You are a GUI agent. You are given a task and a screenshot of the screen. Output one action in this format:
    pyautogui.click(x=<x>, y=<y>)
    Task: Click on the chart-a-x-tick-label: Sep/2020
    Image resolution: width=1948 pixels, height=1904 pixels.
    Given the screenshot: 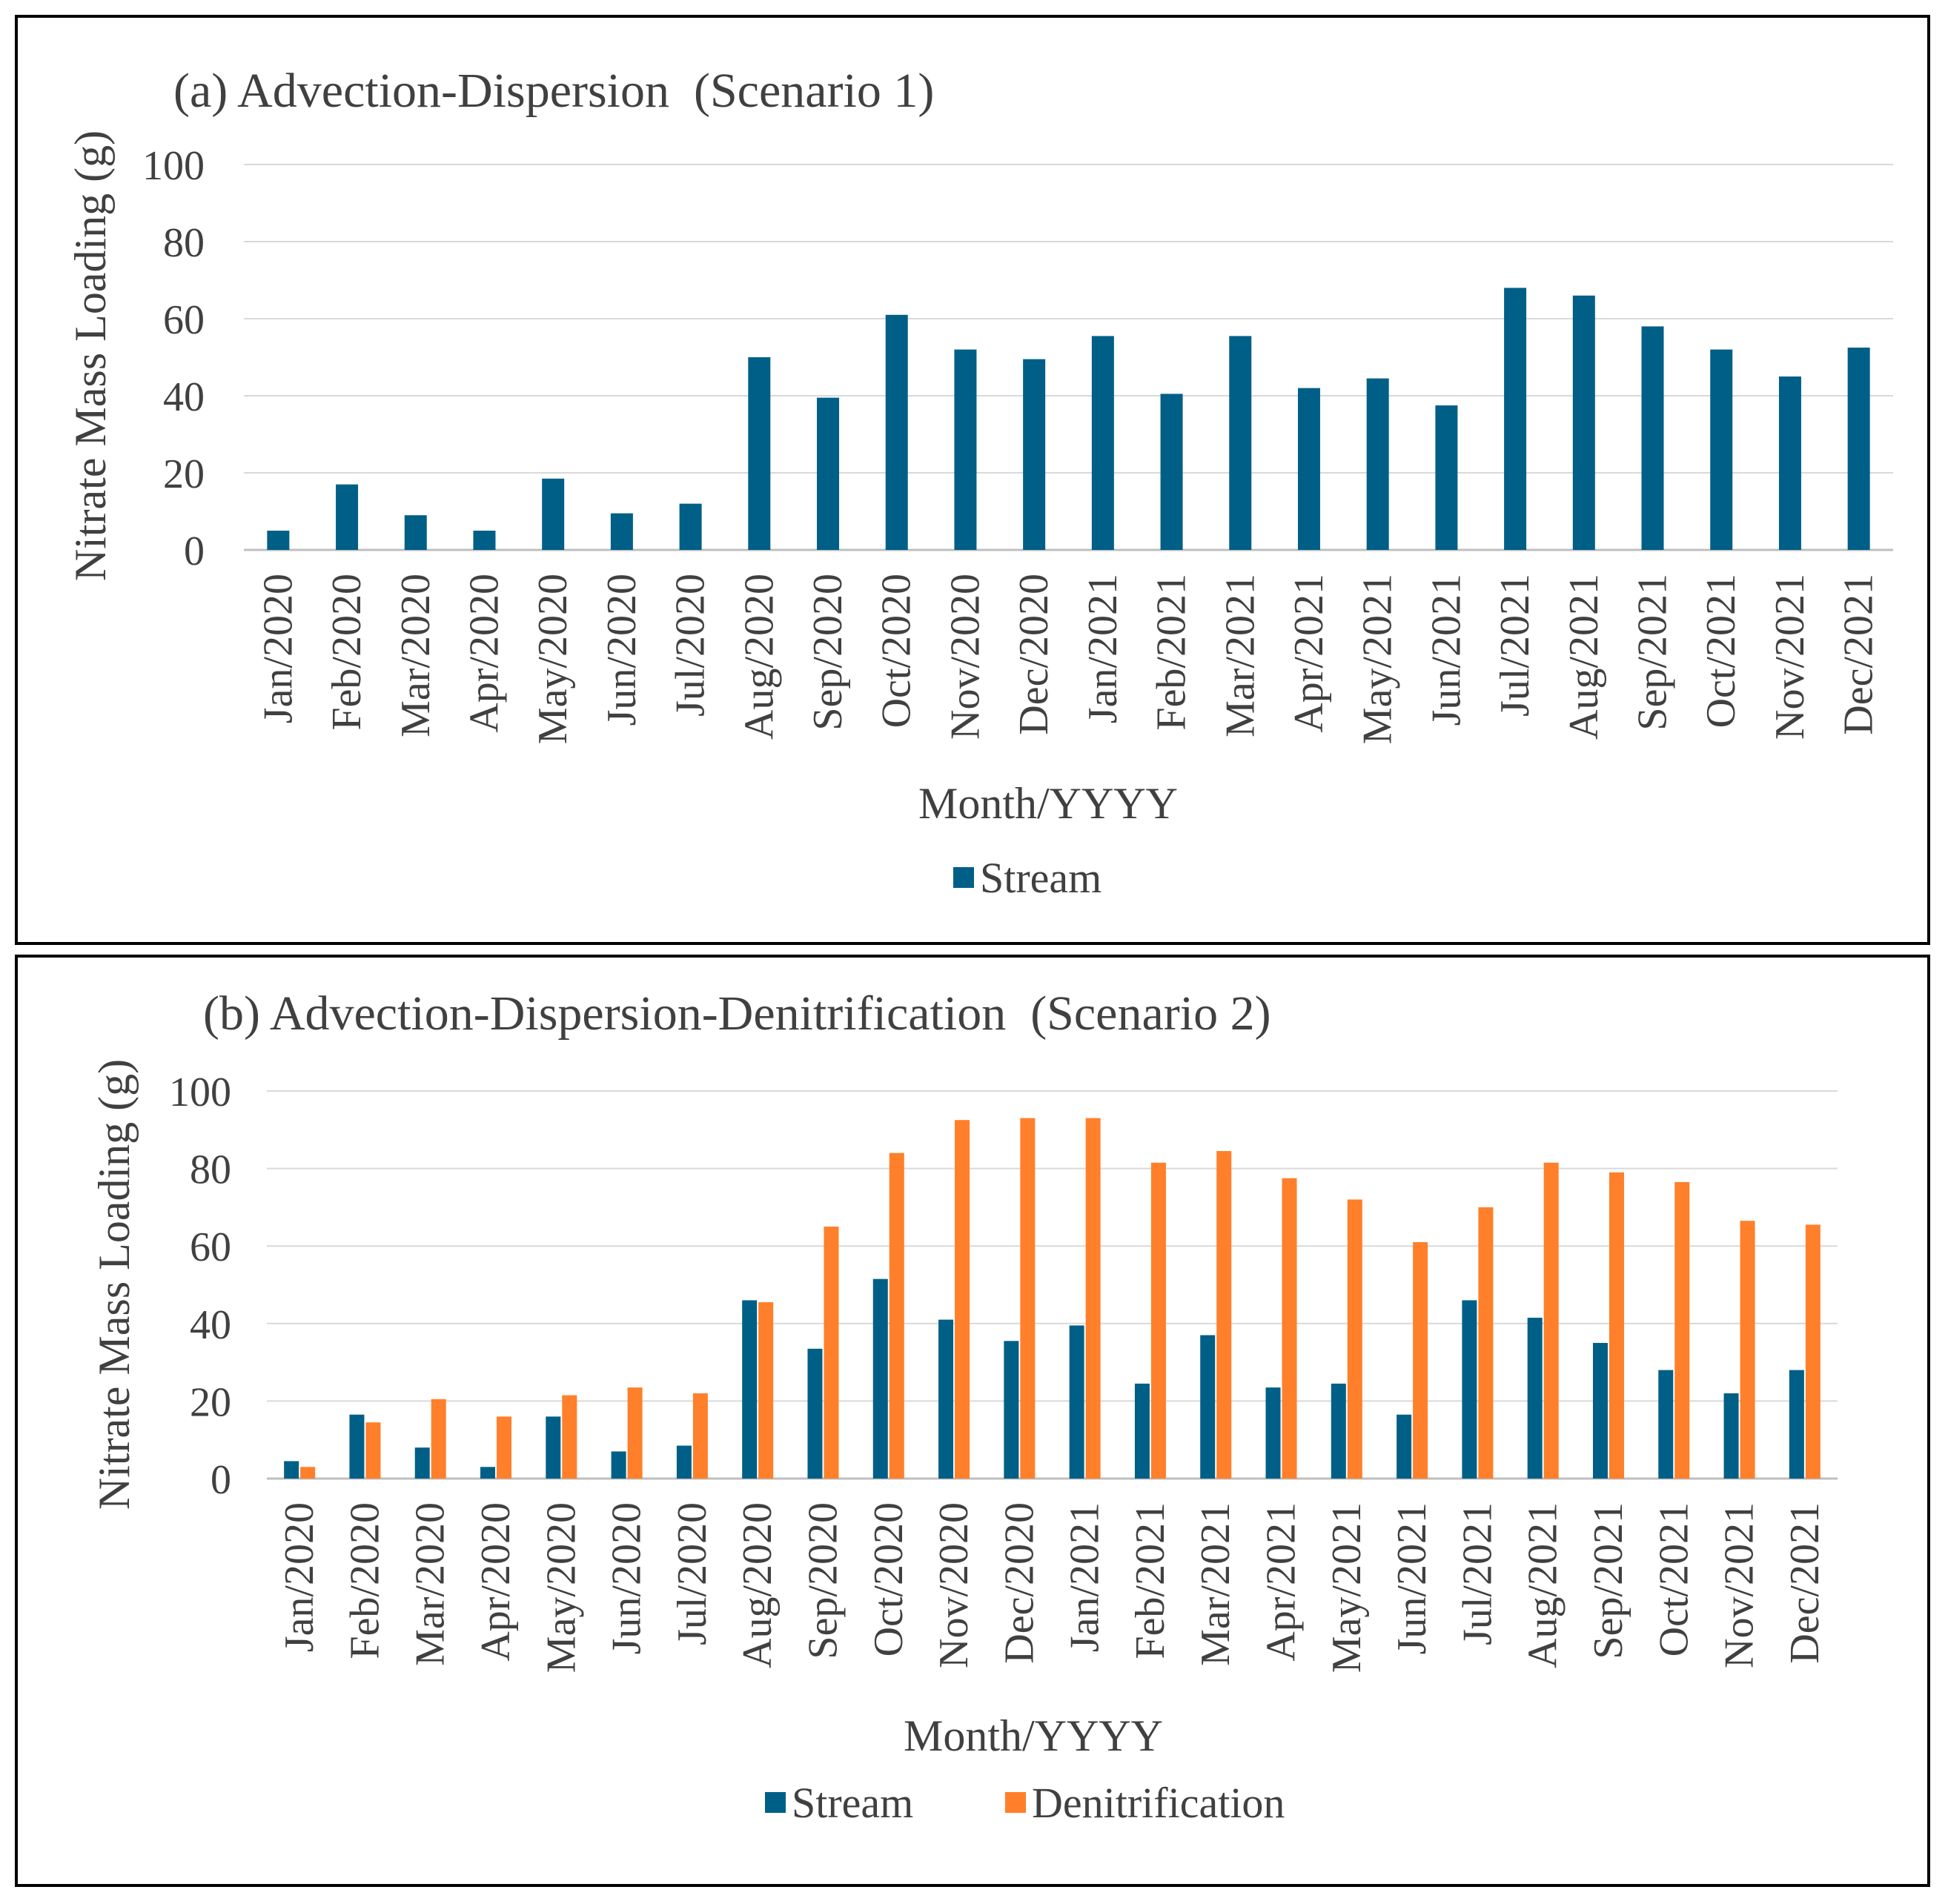 What is the action you would take?
    pyautogui.click(x=828, y=652)
    